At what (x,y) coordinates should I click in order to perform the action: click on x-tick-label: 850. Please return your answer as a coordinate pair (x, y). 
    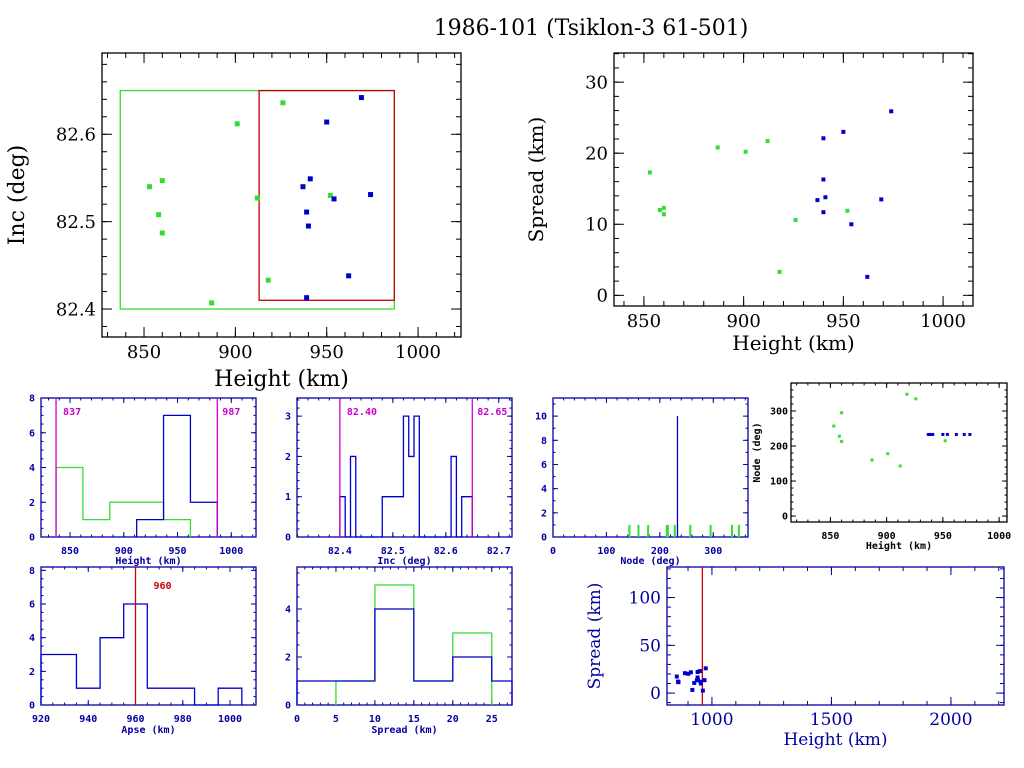
    Looking at the image, I should click on (144, 352).